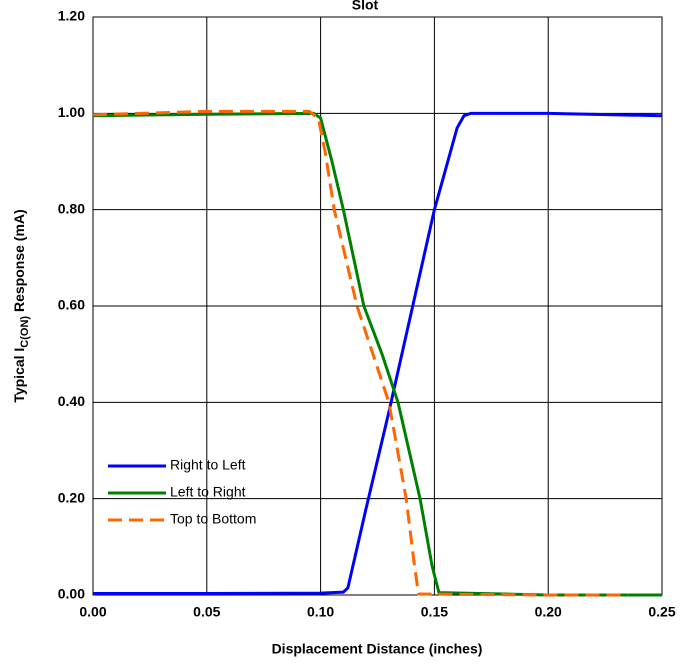 The width and height of the screenshot is (682, 666). What do you see at coordinates (71, 497) in the screenshot?
I see `y-tick-label: 0.20` at bounding box center [71, 497].